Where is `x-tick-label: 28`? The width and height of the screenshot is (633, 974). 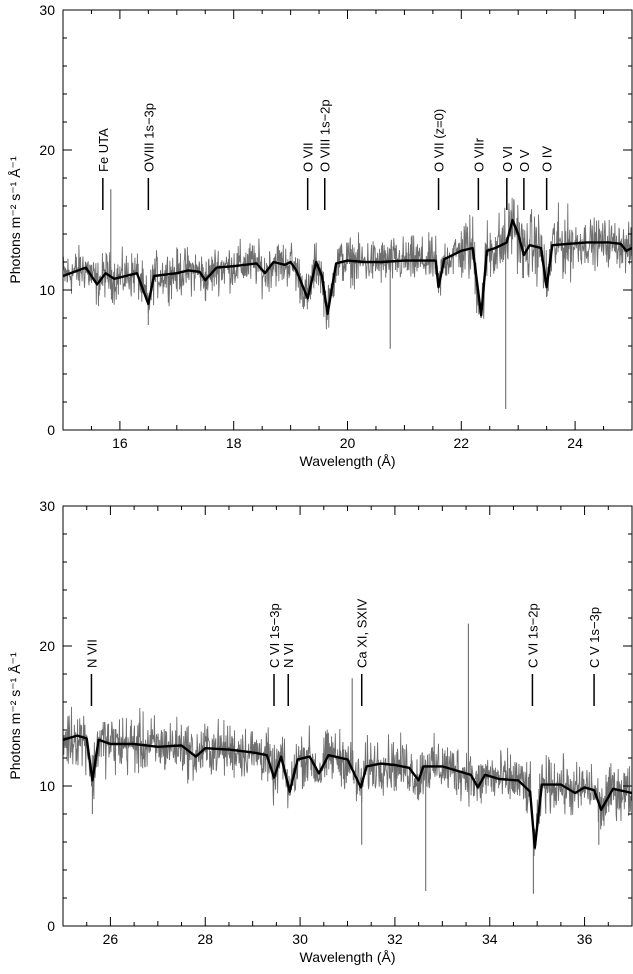
x-tick-label: 28 is located at coordinates (205, 939).